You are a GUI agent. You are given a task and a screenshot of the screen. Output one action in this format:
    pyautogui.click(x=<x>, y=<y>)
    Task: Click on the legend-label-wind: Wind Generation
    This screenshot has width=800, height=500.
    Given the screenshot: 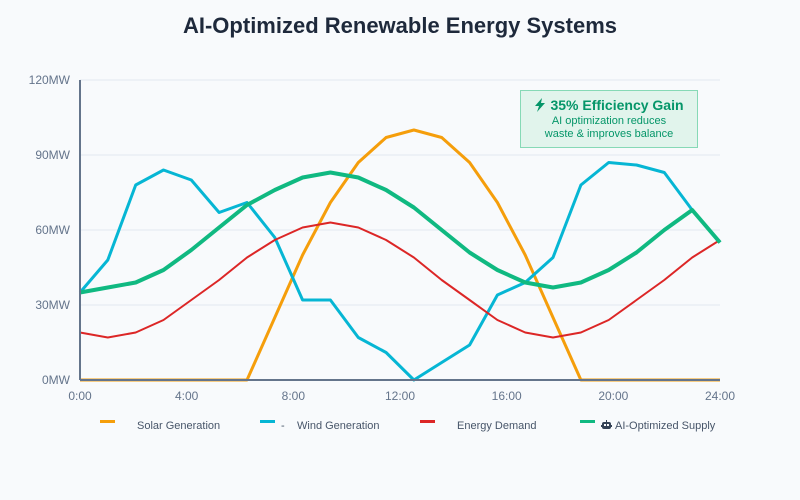 What is the action you would take?
    pyautogui.click(x=338, y=426)
    